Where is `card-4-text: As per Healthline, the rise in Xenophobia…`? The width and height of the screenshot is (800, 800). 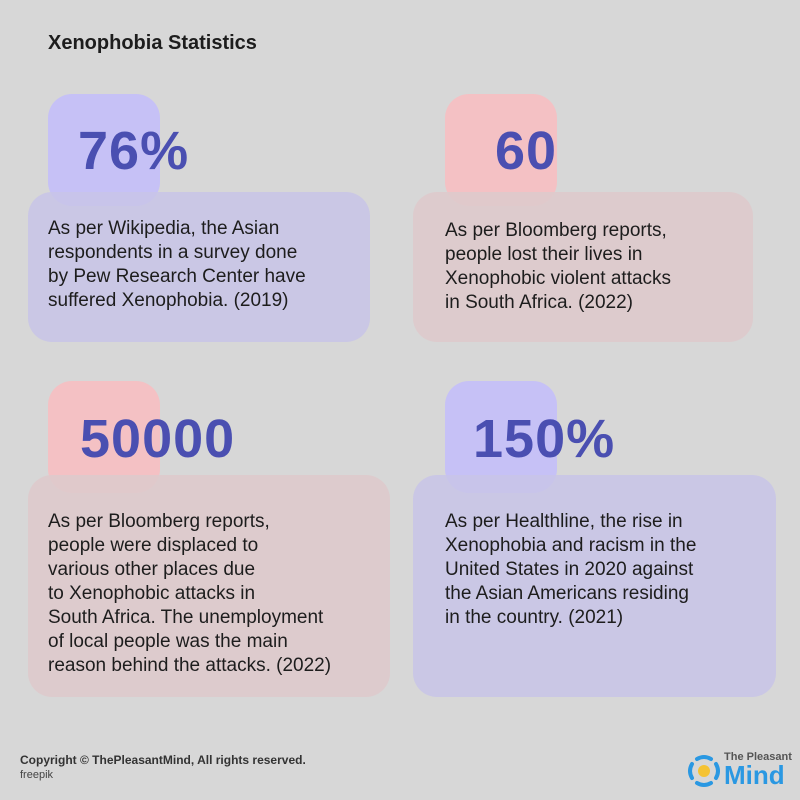 card-4-text: As per Healthline, the rise in Xenophobia… is located at coordinates (570, 570).